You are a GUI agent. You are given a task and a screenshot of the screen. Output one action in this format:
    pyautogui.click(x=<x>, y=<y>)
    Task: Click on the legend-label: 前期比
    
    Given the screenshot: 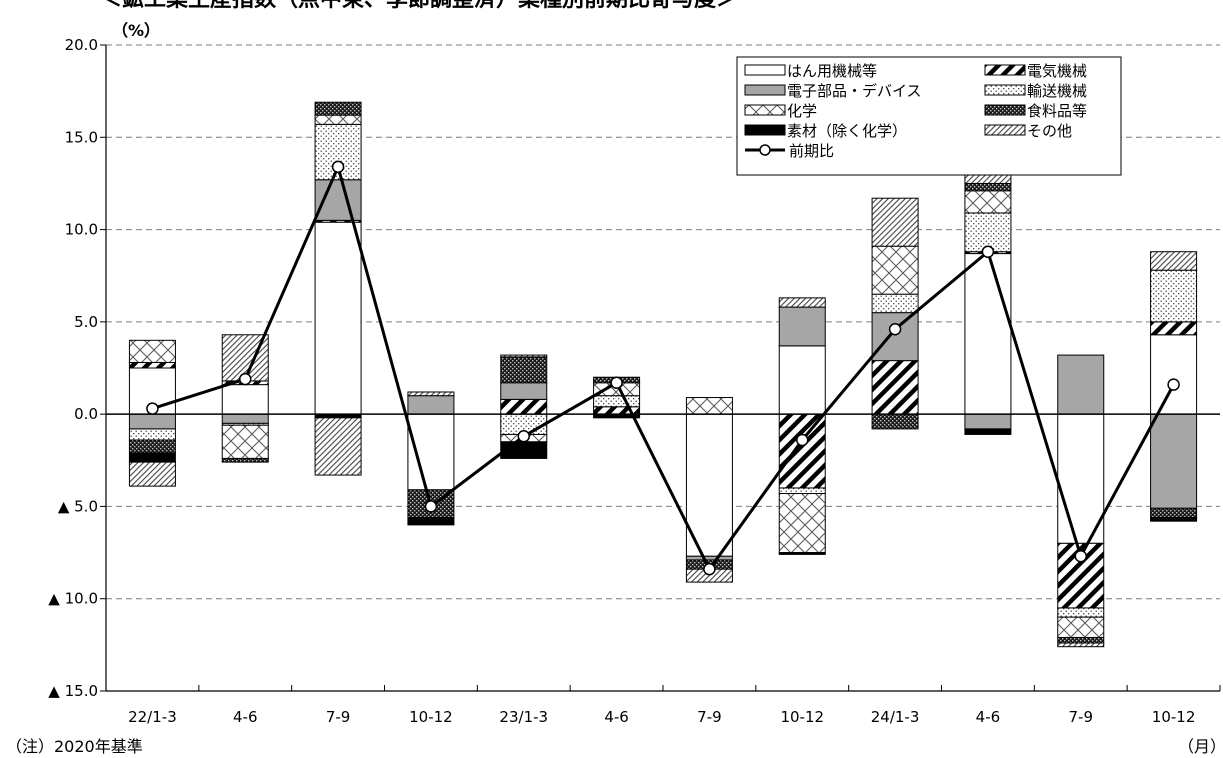 What is the action you would take?
    pyautogui.click(x=811, y=151)
    